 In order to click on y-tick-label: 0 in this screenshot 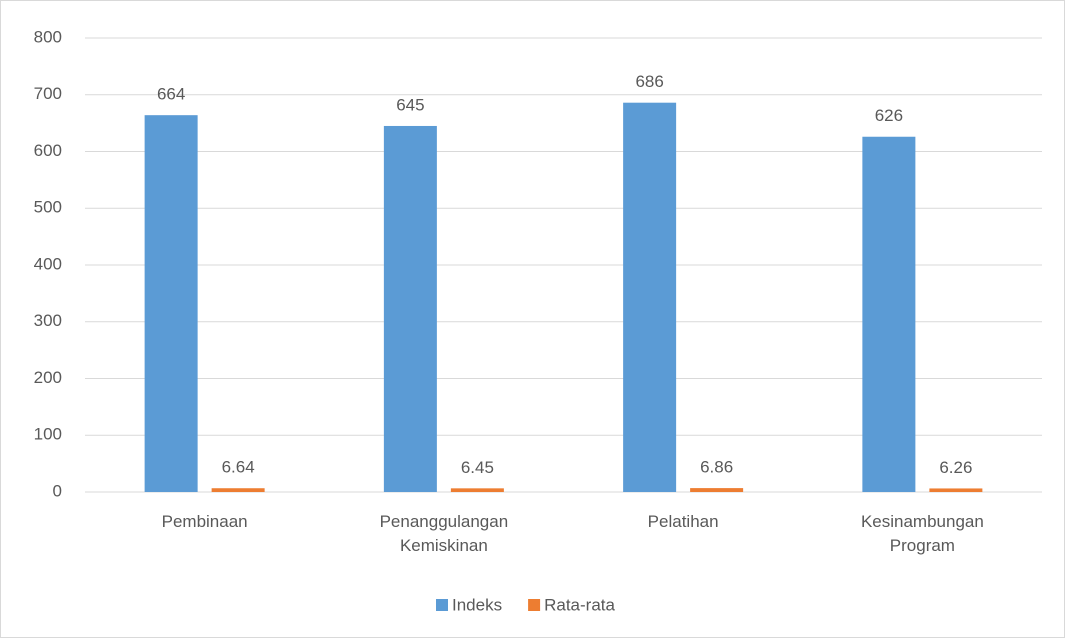, I will do `click(57, 490)`.